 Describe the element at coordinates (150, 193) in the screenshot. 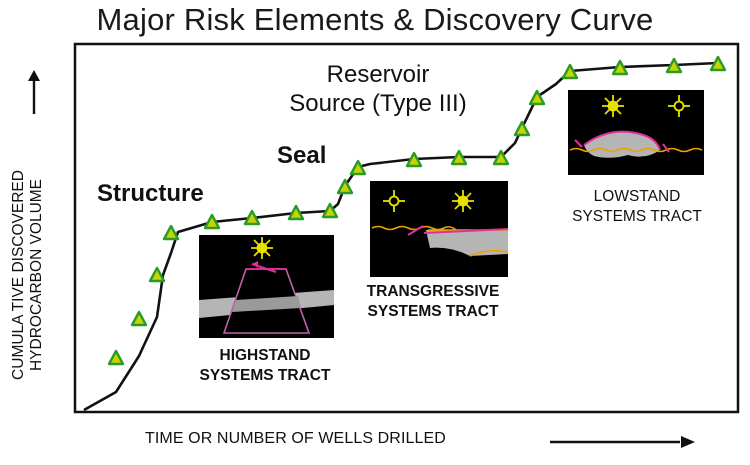

I see `stage-label-structure: Structure` at that location.